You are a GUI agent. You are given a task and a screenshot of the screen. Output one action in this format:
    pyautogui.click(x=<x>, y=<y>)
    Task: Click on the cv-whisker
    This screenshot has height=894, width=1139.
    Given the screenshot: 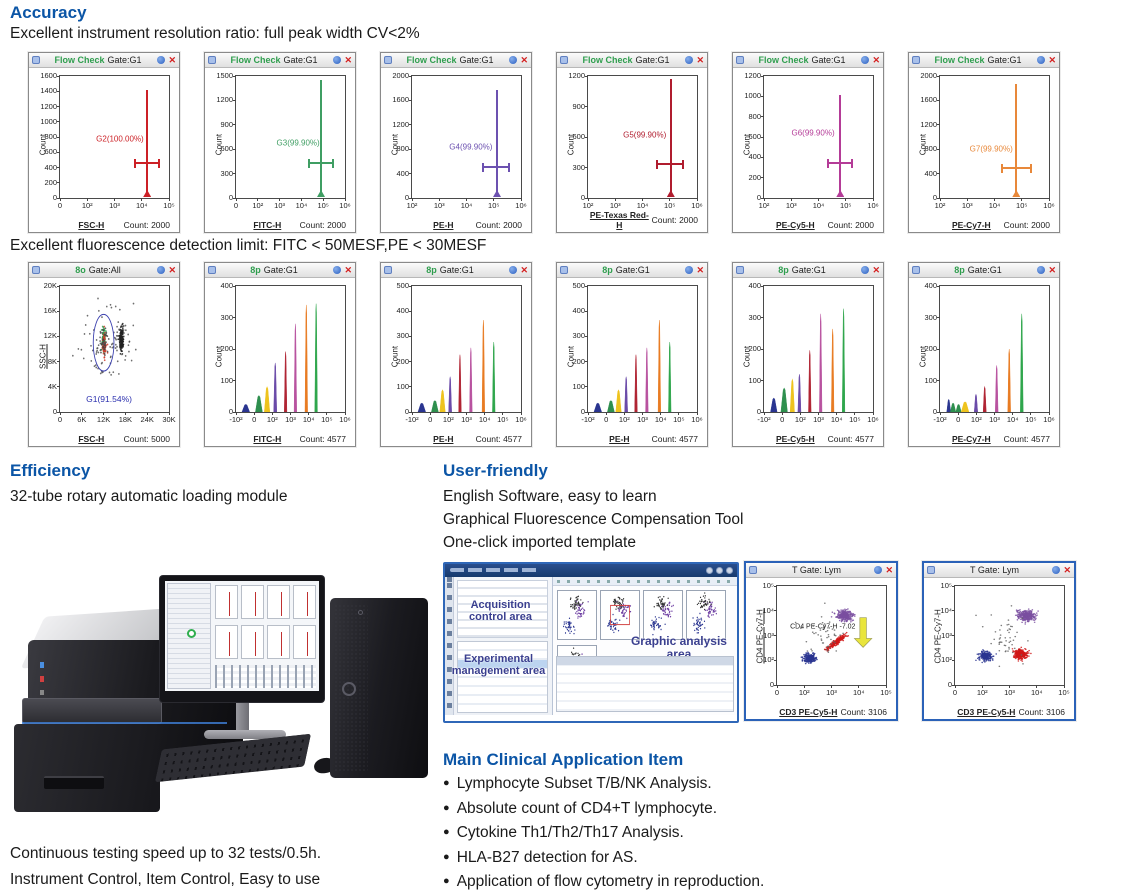 What is the action you would take?
    pyautogui.click(x=321, y=163)
    